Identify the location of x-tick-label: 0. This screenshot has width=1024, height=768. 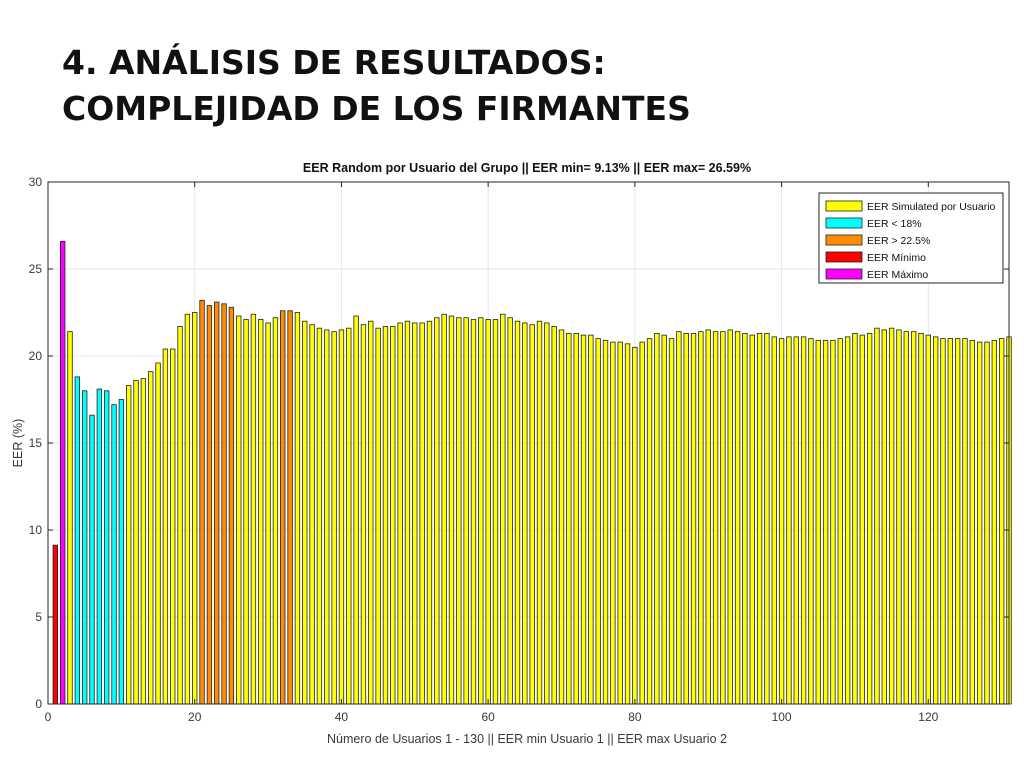
(48, 717).